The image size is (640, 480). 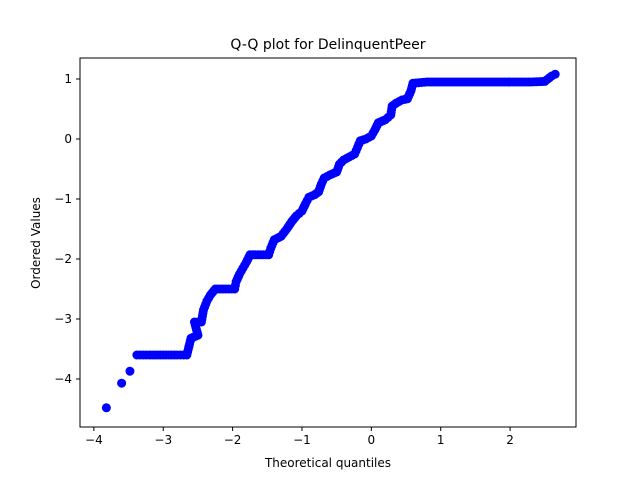 What do you see at coordinates (36, 243) in the screenshot?
I see `y-axis-title: Ordered Values` at bounding box center [36, 243].